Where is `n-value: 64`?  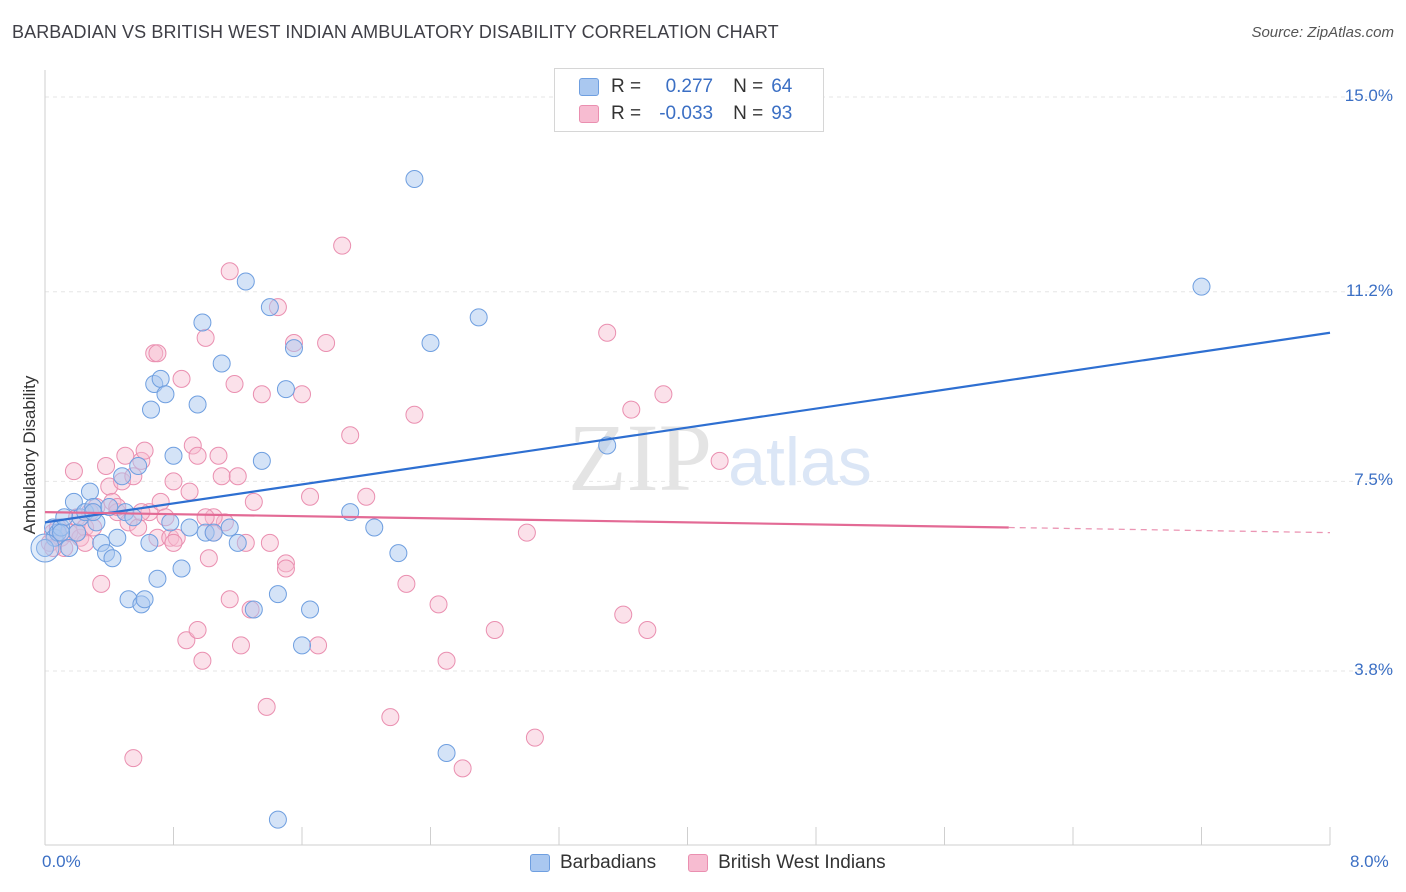
n-value: 64 is located at coordinates (782, 86).